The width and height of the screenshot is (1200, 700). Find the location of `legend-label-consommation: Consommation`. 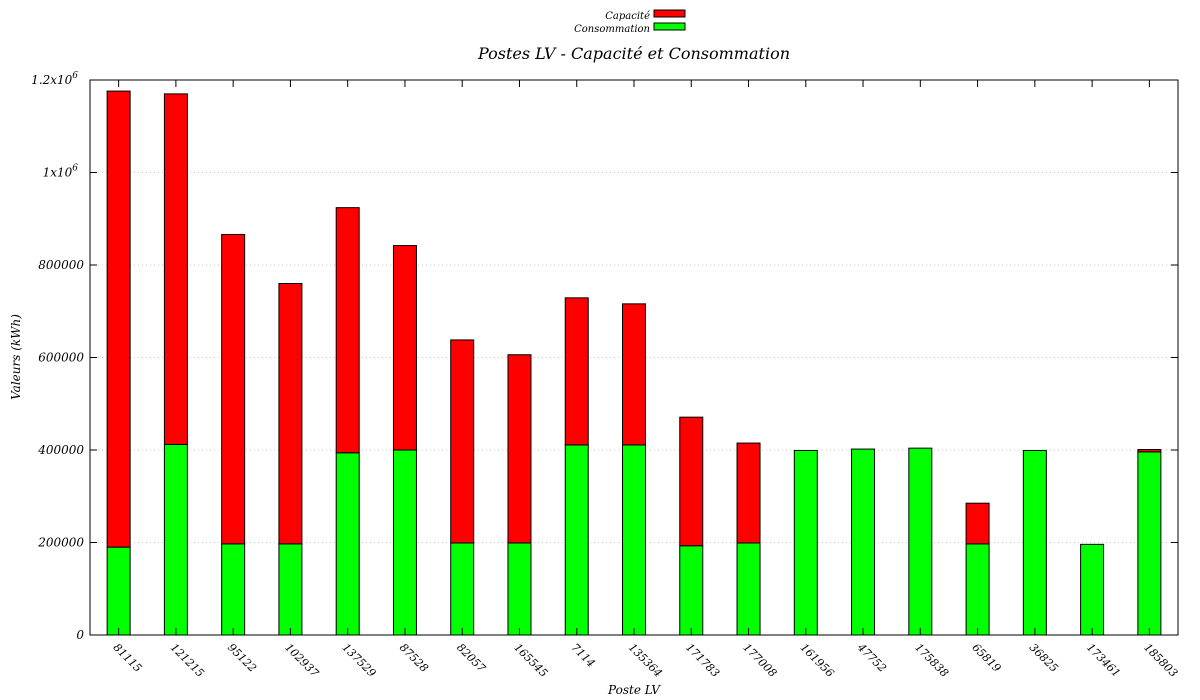

legend-label-consommation: Consommation is located at coordinates (612, 29).